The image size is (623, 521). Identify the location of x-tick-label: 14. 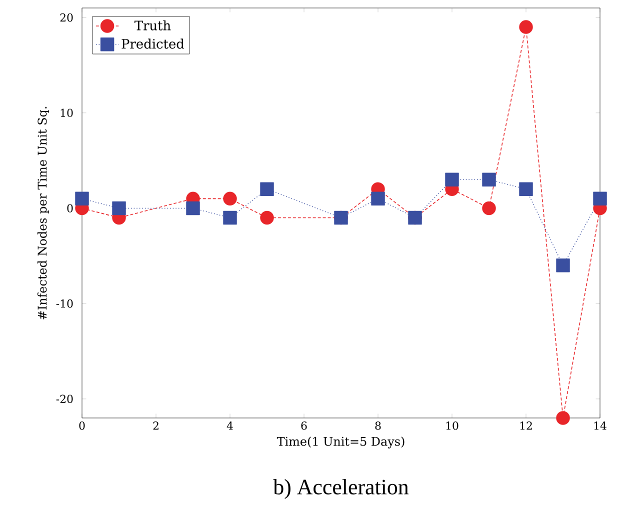
(600, 426).